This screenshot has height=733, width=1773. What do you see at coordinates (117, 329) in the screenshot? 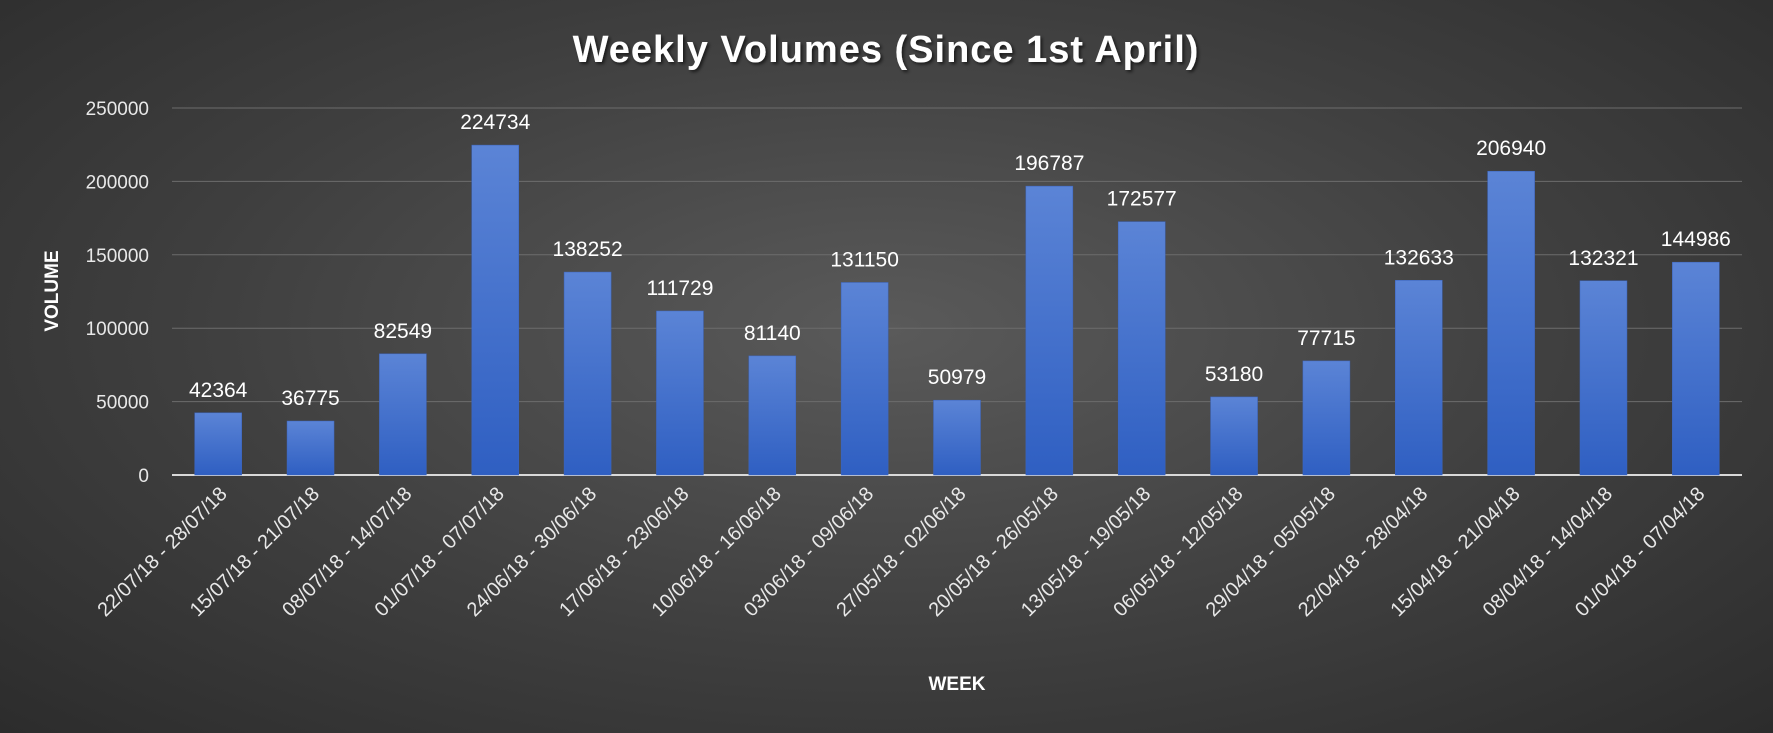
I see `y-tick-label: 100000` at bounding box center [117, 329].